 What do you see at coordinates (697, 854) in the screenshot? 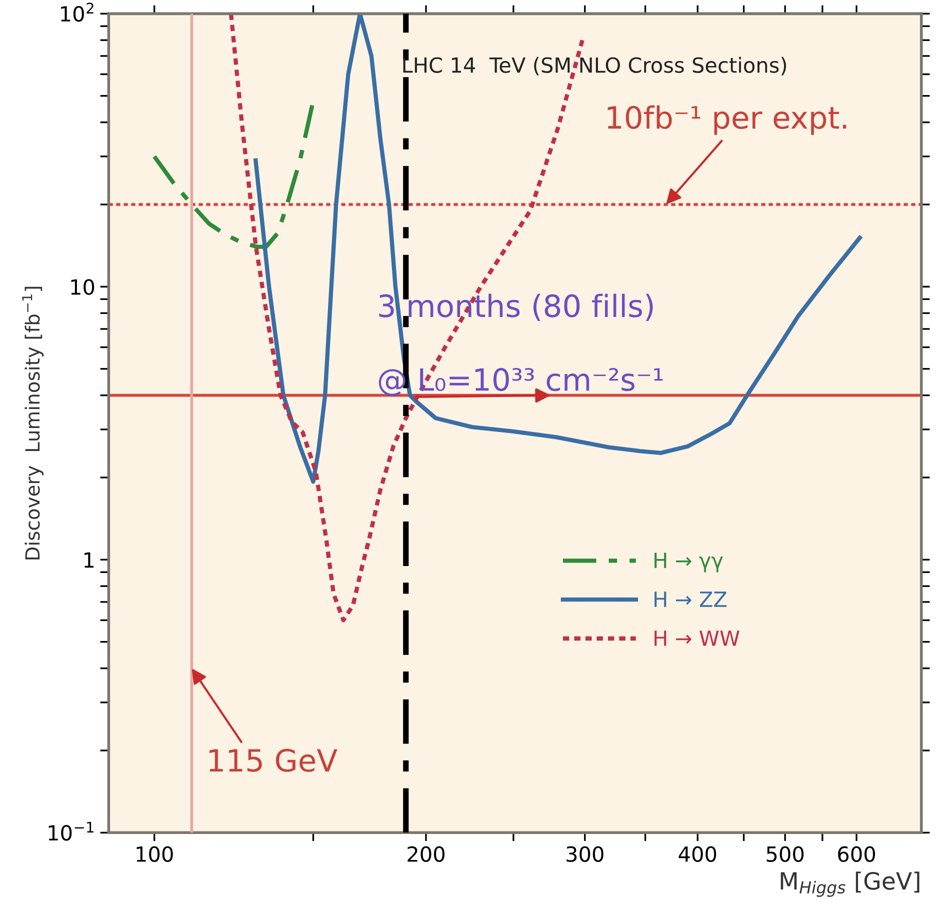
I see `x-tick-label: 400` at bounding box center [697, 854].